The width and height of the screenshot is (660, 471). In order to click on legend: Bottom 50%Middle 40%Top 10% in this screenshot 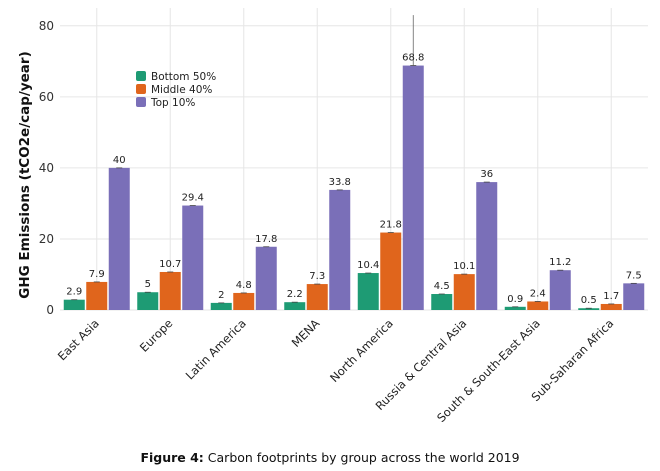, I will do `click(176, 90)`.